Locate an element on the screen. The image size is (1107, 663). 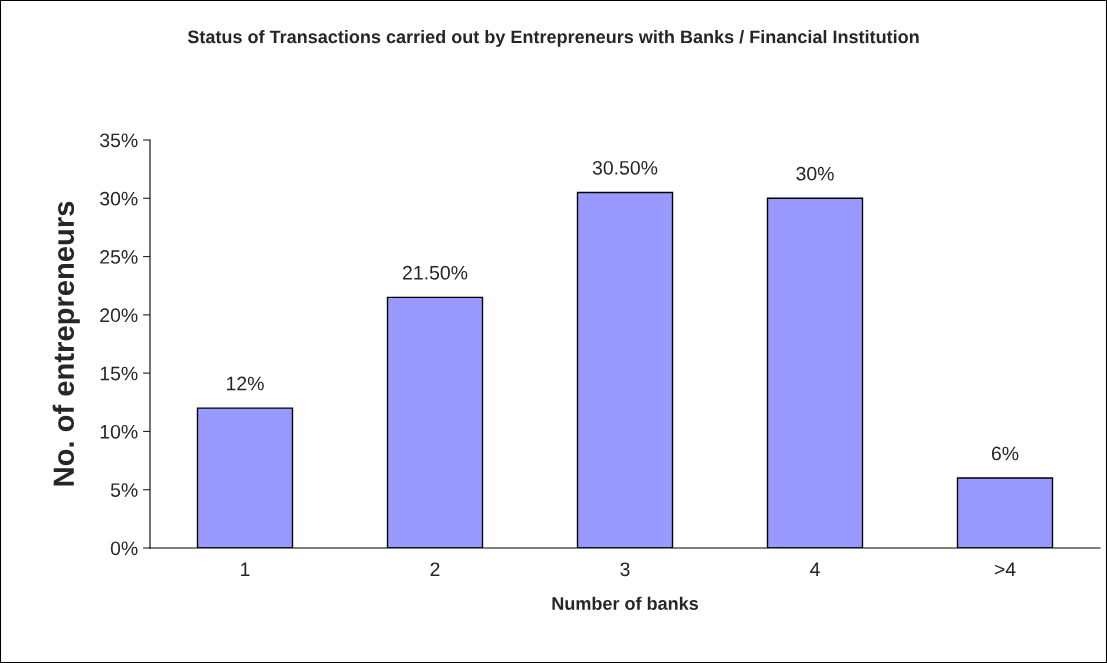
y-tick-label: 30% is located at coordinates (119, 198).